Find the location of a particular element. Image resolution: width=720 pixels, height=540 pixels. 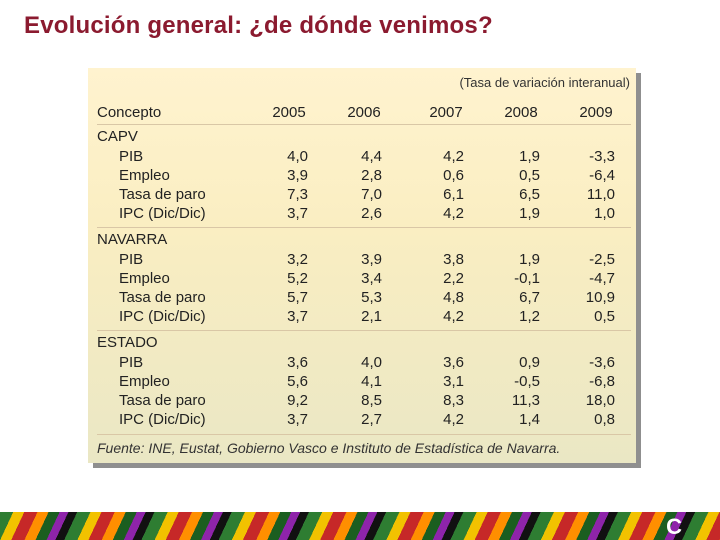

cell-2005: 5,2 is located at coordinates (297, 278).